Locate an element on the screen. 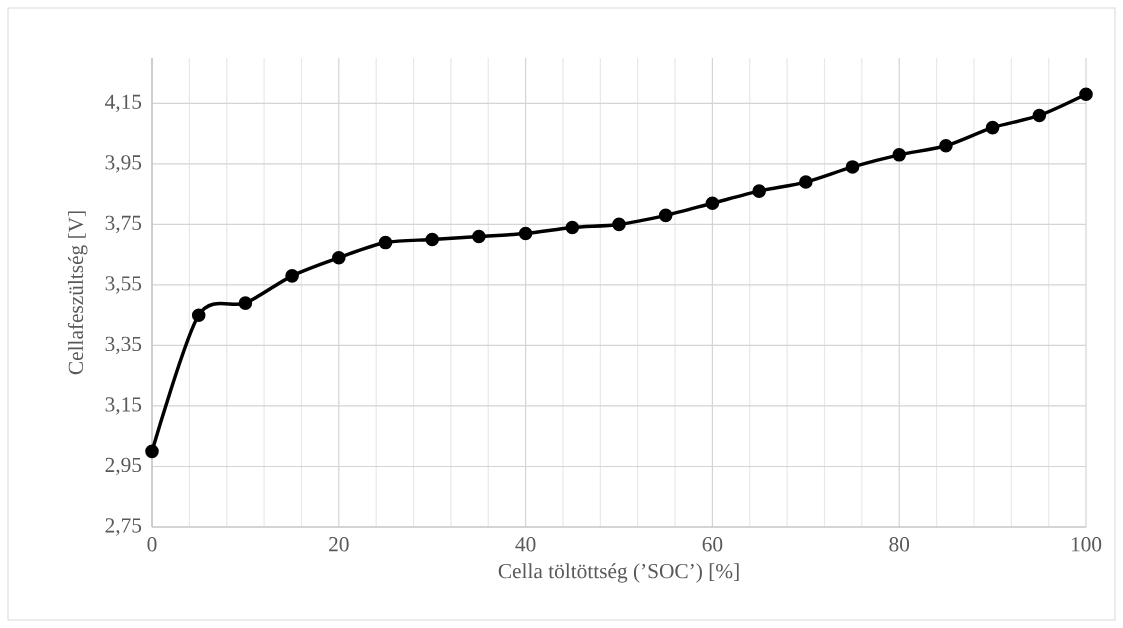  y-tick-label: 3,75 is located at coordinates (123, 224).